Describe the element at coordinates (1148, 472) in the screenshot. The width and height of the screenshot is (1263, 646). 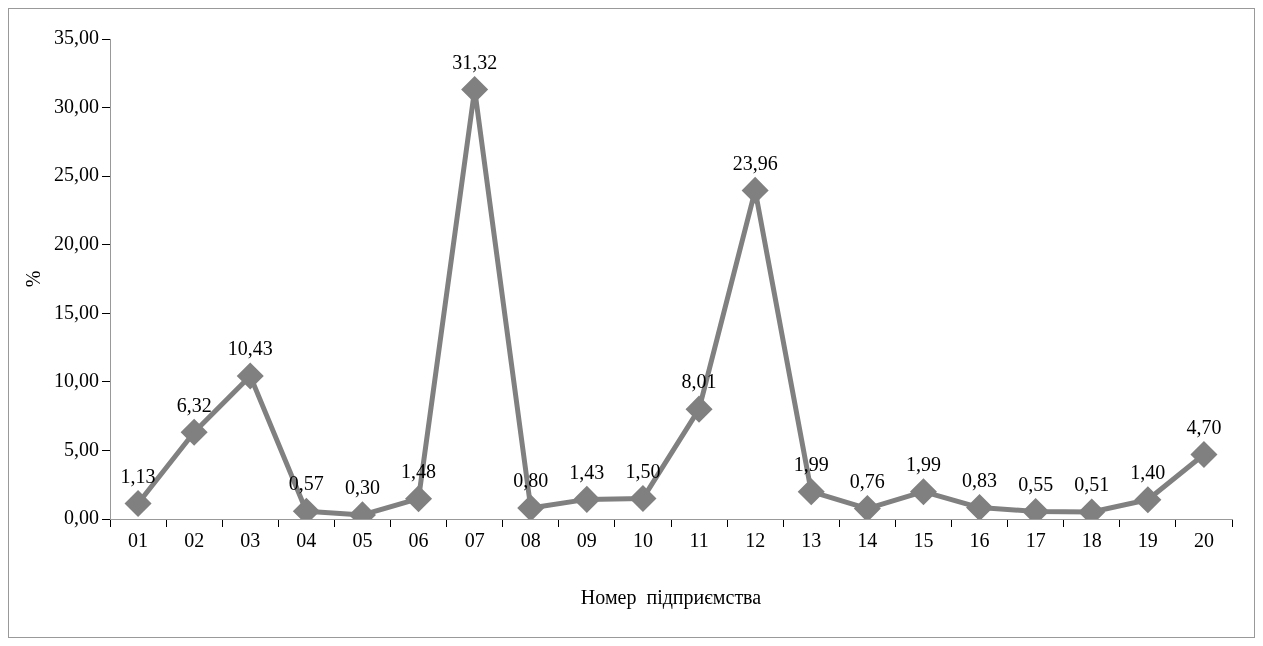
I see `data-label: 1,40` at that location.